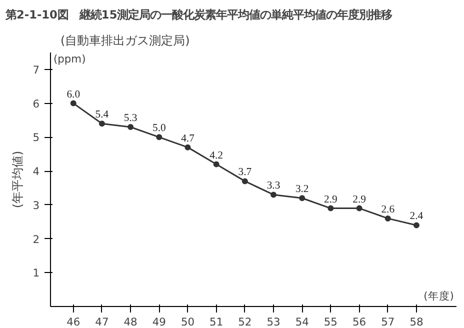 The width and height of the screenshot is (464, 328). I want to click on data-label: 3.3, so click(273, 186).